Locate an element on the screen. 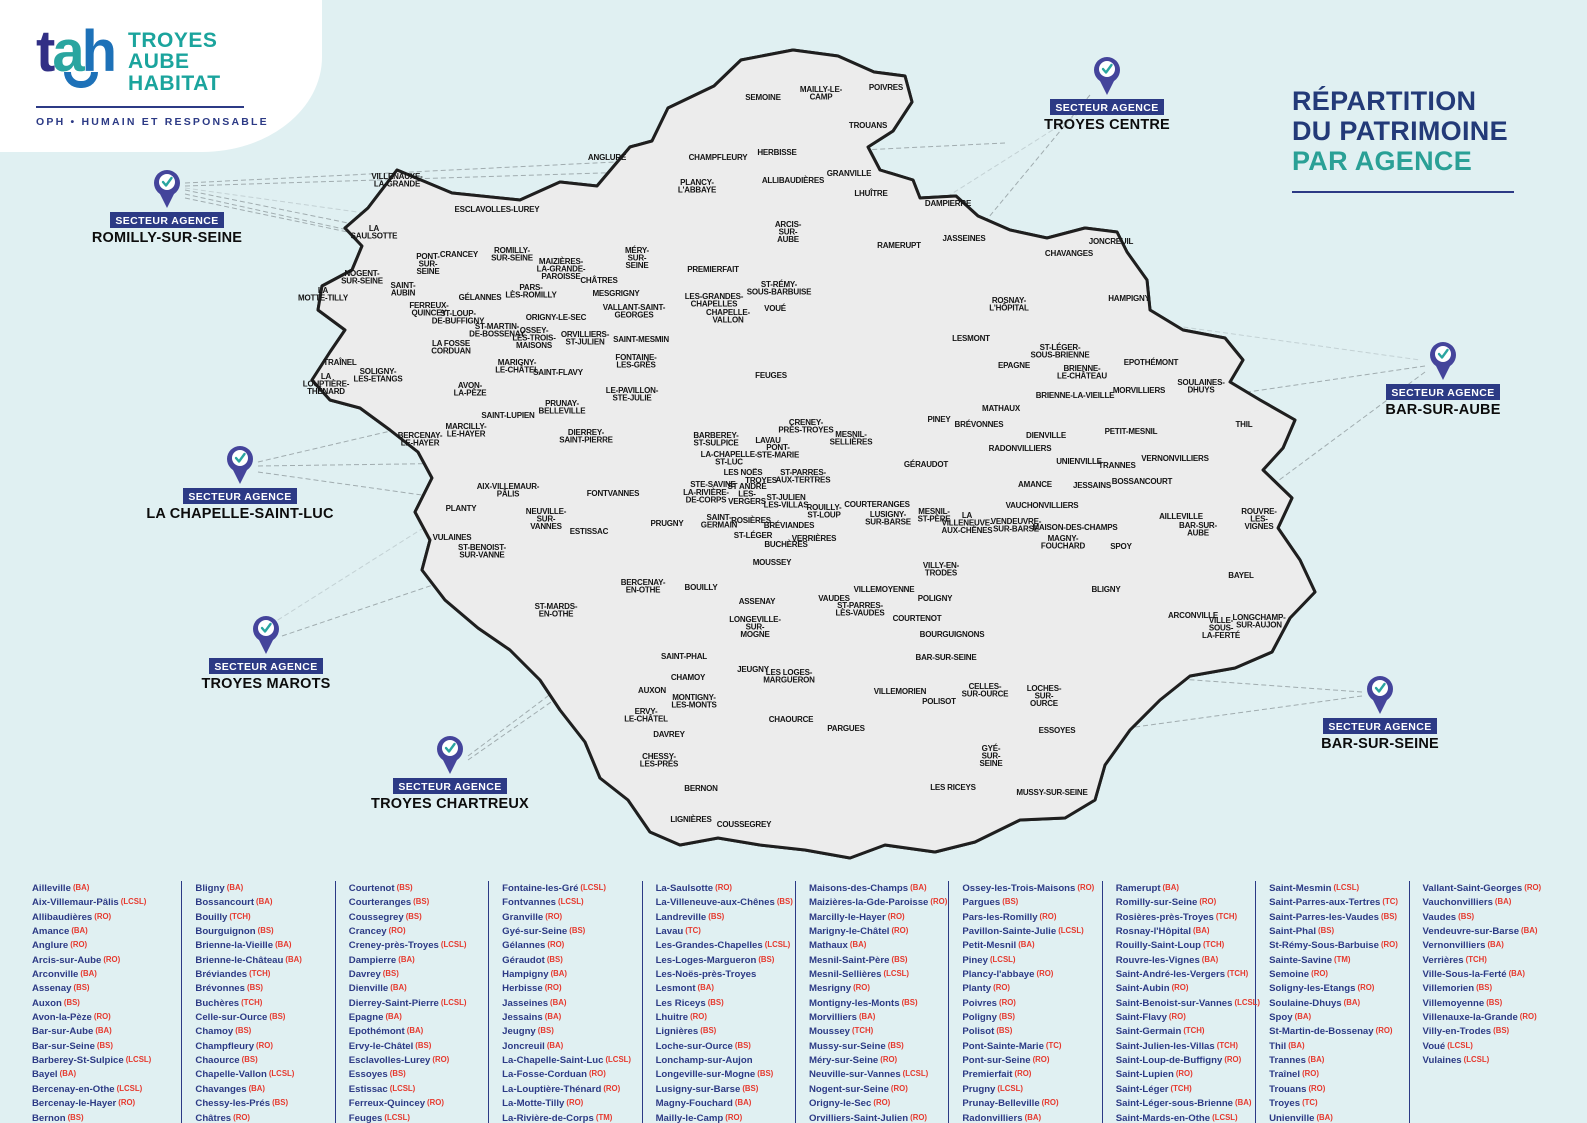 This screenshot has width=1587, height=1123. legend-item: Bourguignon (BS) is located at coordinates (264, 931).